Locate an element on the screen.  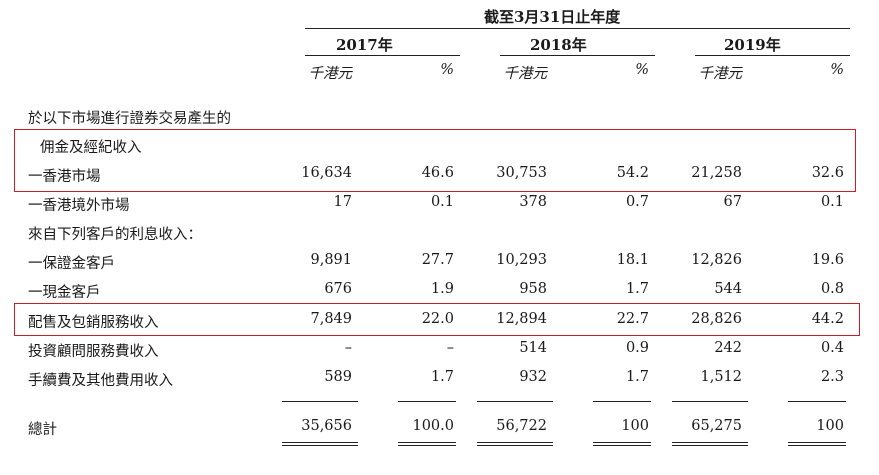
total-double-line-2017-percent-top is located at coordinates (427, 442).